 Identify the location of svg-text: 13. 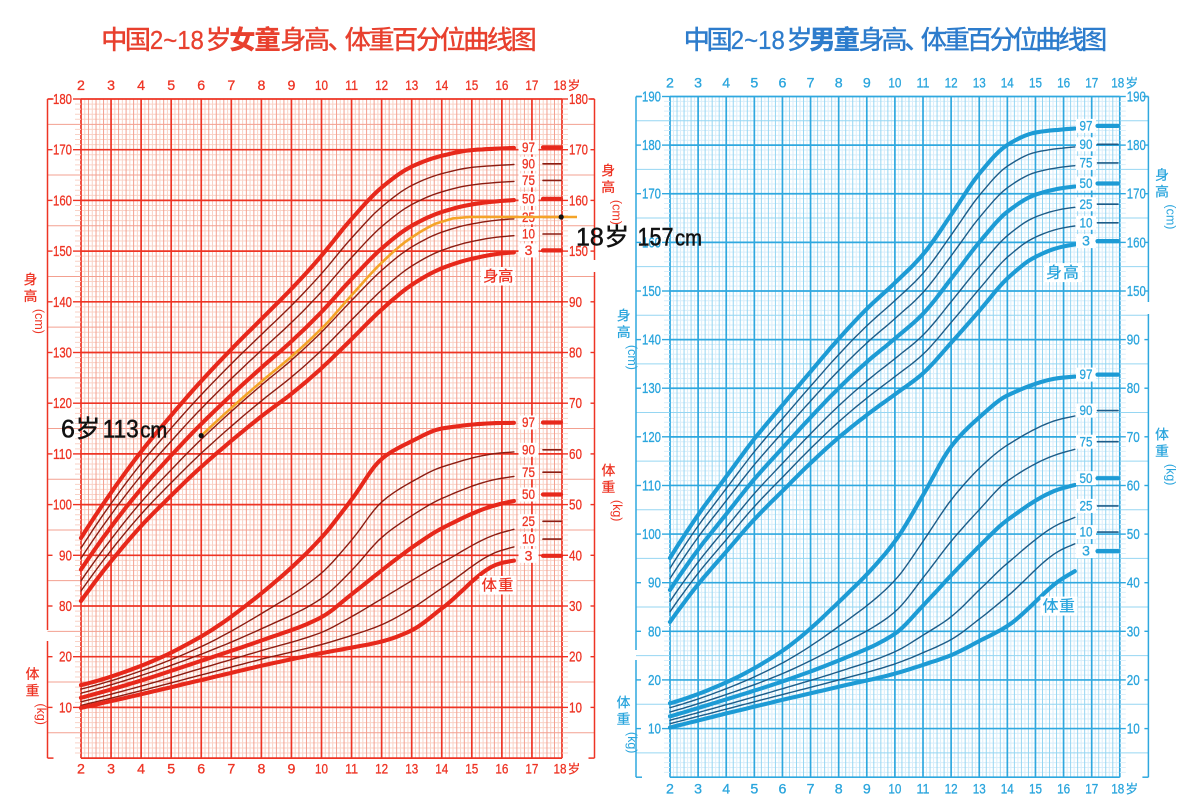
(411, 86).